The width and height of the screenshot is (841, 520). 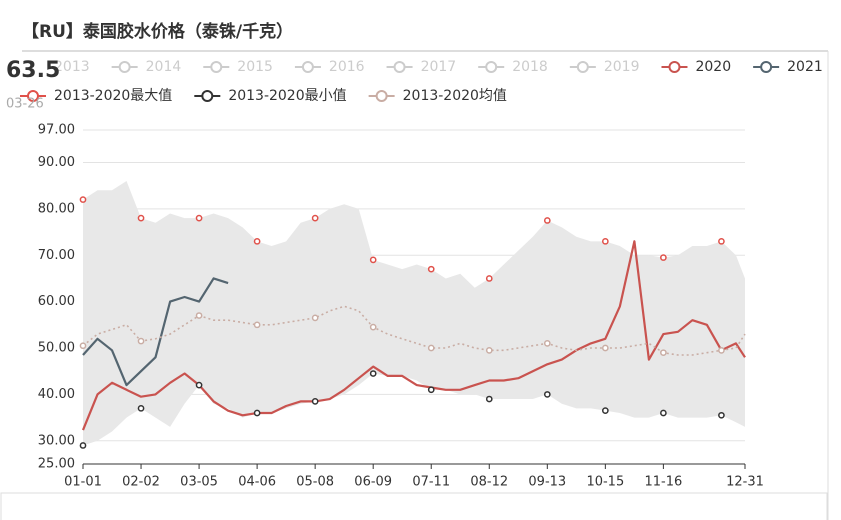 I want to click on y-tick-label: 97.00, so click(x=56, y=130).